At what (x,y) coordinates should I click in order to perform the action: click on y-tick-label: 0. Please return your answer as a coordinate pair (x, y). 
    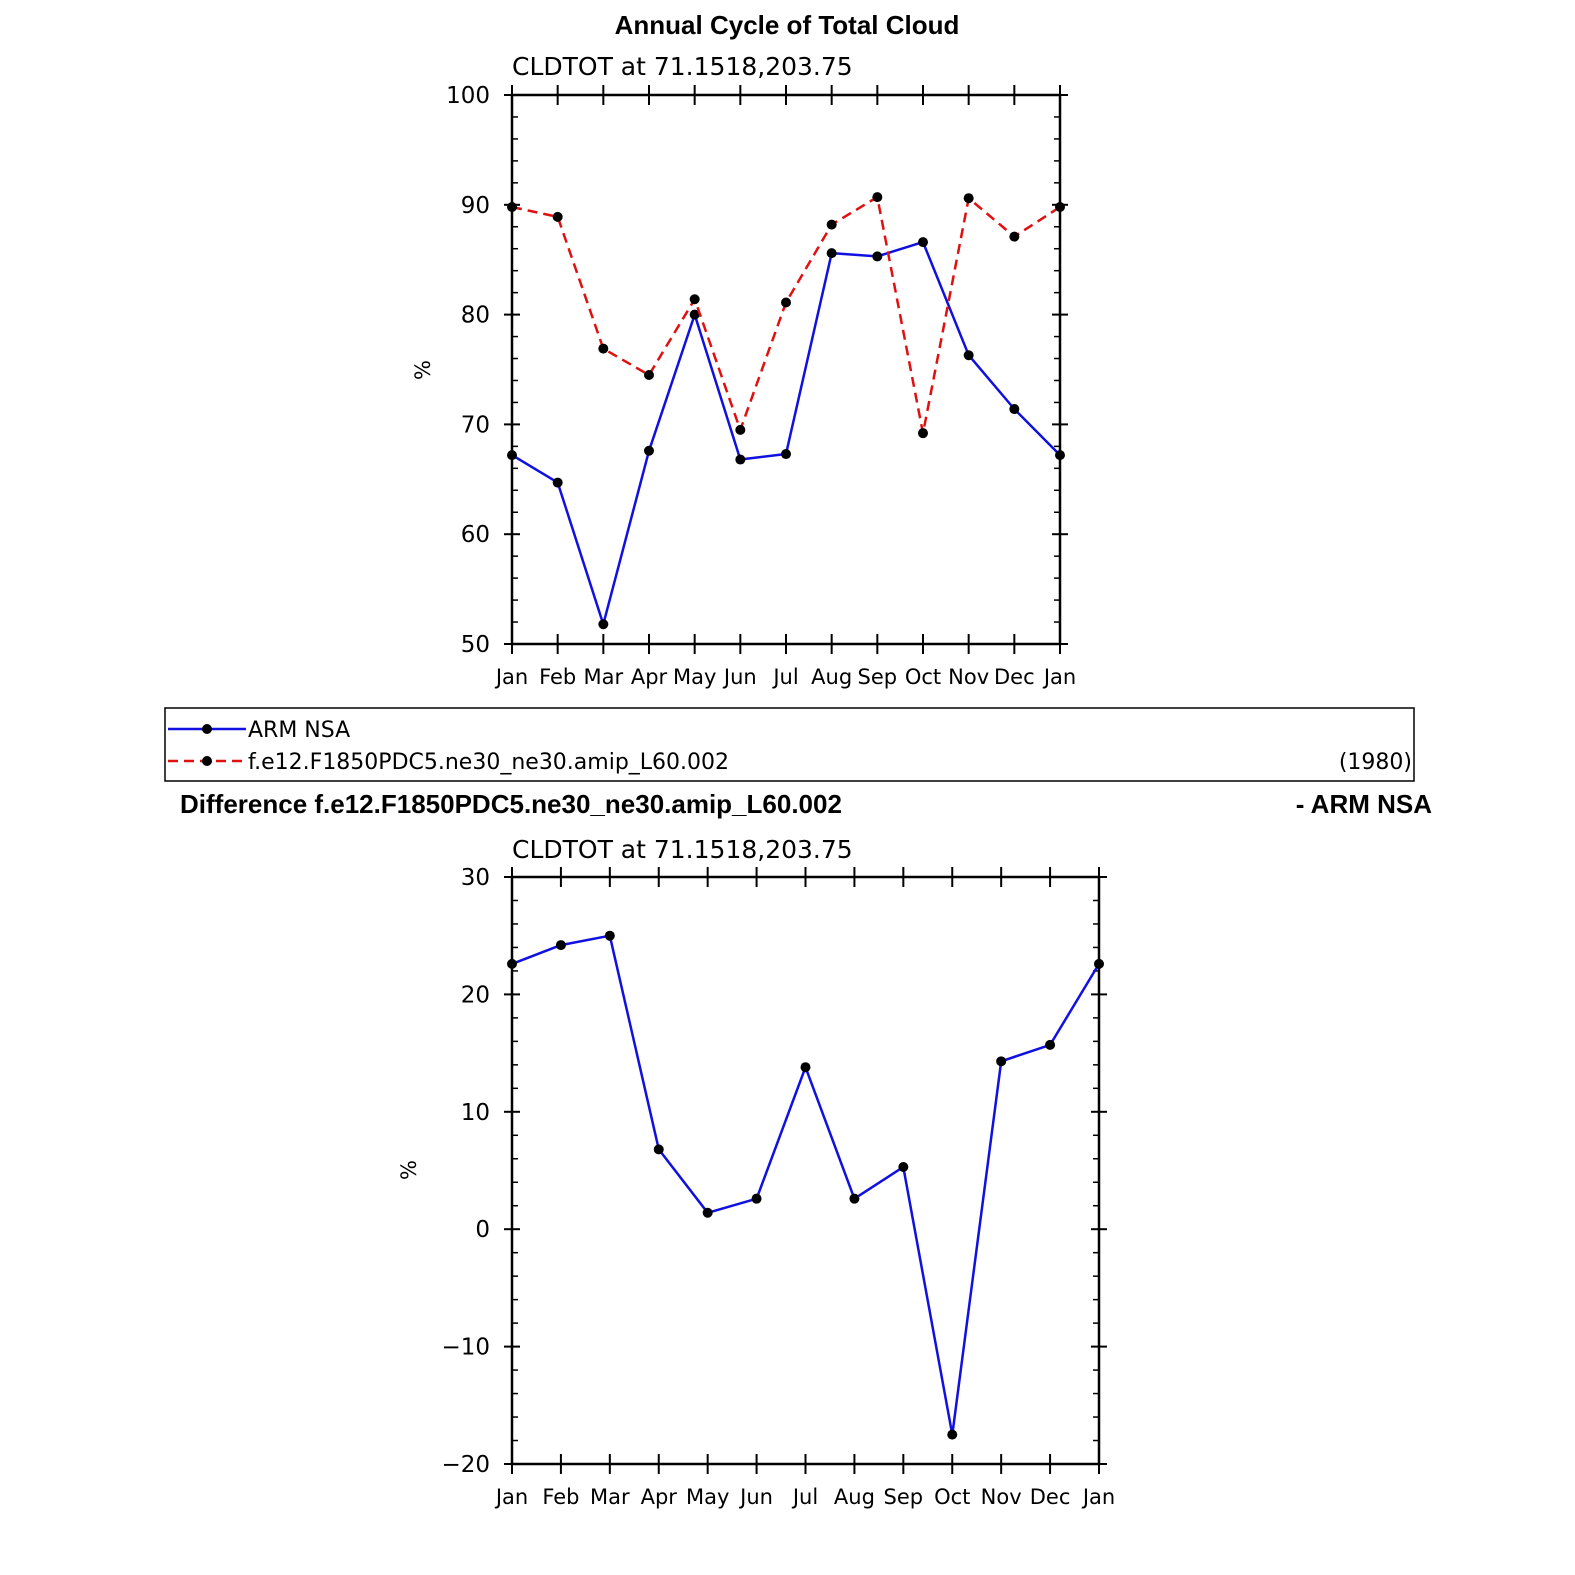
    Looking at the image, I should click on (482, 1230).